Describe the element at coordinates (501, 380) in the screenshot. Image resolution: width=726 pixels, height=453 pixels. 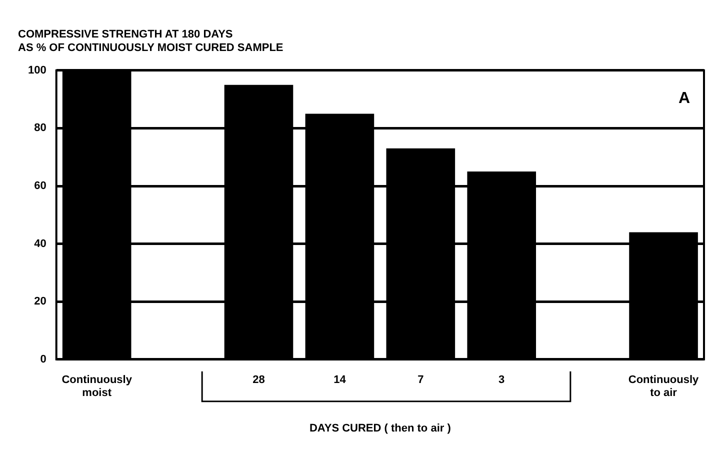
I see `x-tick-label: 3` at that location.